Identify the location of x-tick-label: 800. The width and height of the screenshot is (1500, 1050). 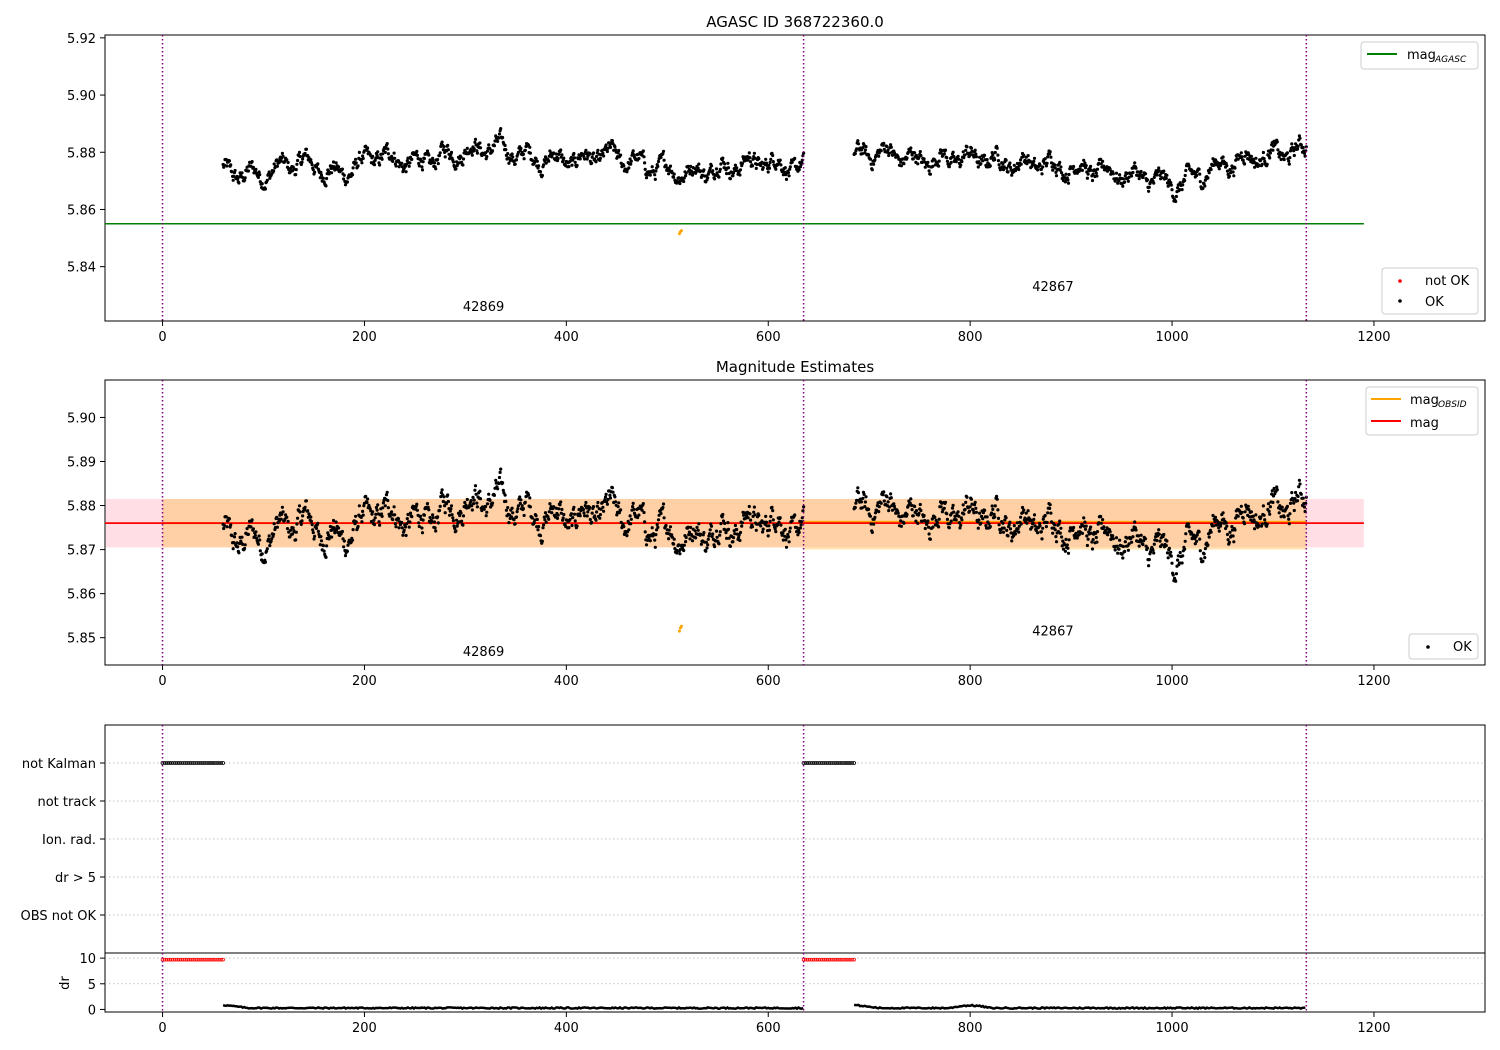
(970, 1028).